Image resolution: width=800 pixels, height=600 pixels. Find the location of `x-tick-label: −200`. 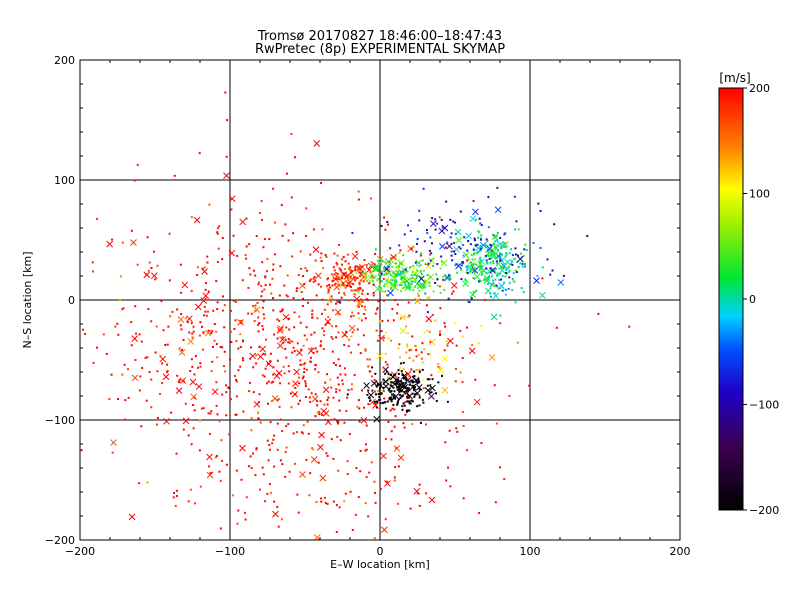

x-tick-label: −200 is located at coordinates (80, 551).